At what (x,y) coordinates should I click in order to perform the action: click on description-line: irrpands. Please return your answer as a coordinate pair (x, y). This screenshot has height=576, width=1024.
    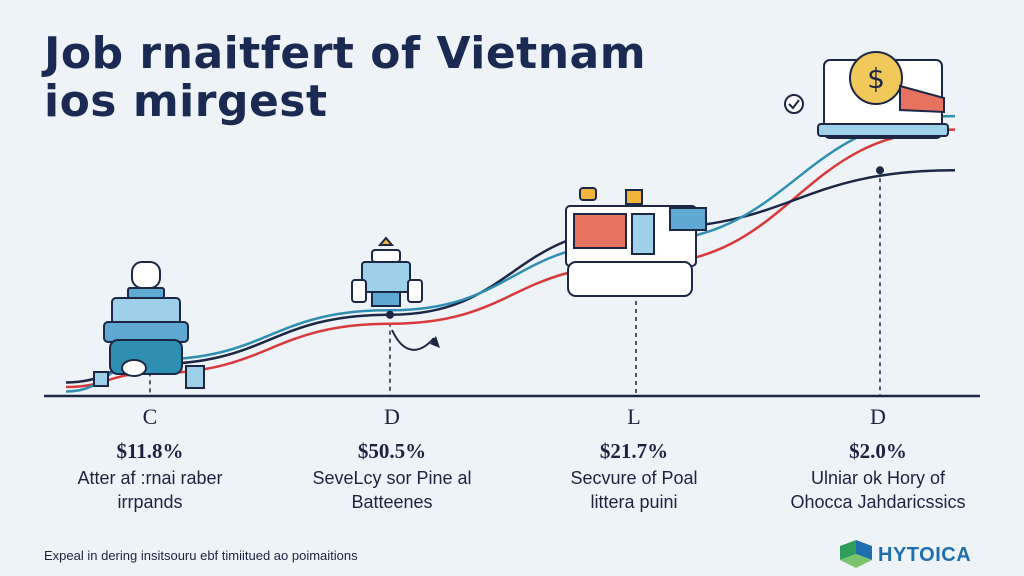
    Looking at the image, I should click on (150, 502).